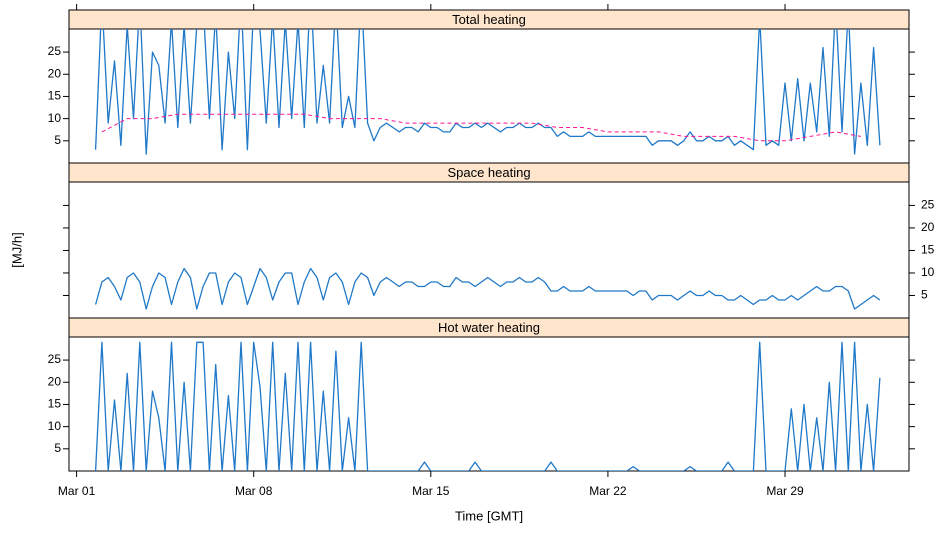  I want to click on strip-title: Space heating, so click(488, 172).